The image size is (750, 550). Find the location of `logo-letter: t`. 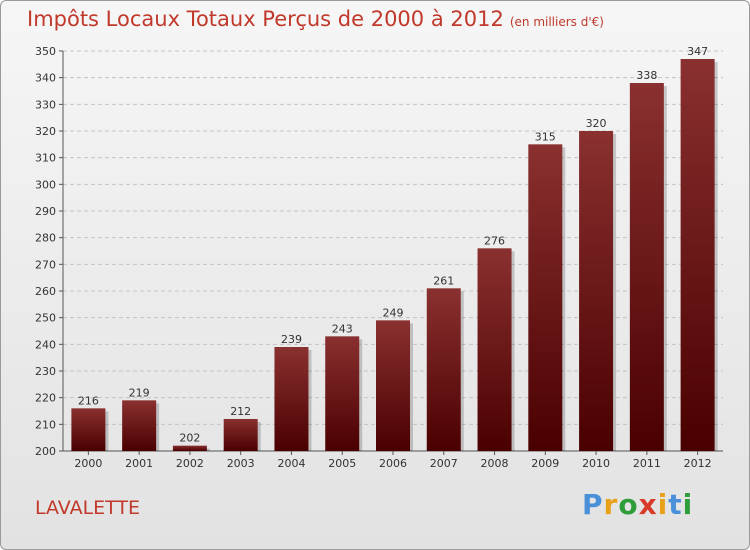

logo-letter: t is located at coordinates (675, 504).